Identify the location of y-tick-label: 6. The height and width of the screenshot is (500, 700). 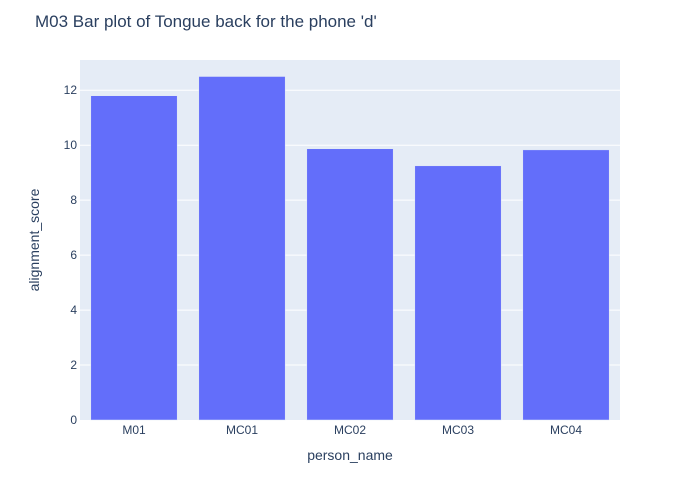
(73, 255).